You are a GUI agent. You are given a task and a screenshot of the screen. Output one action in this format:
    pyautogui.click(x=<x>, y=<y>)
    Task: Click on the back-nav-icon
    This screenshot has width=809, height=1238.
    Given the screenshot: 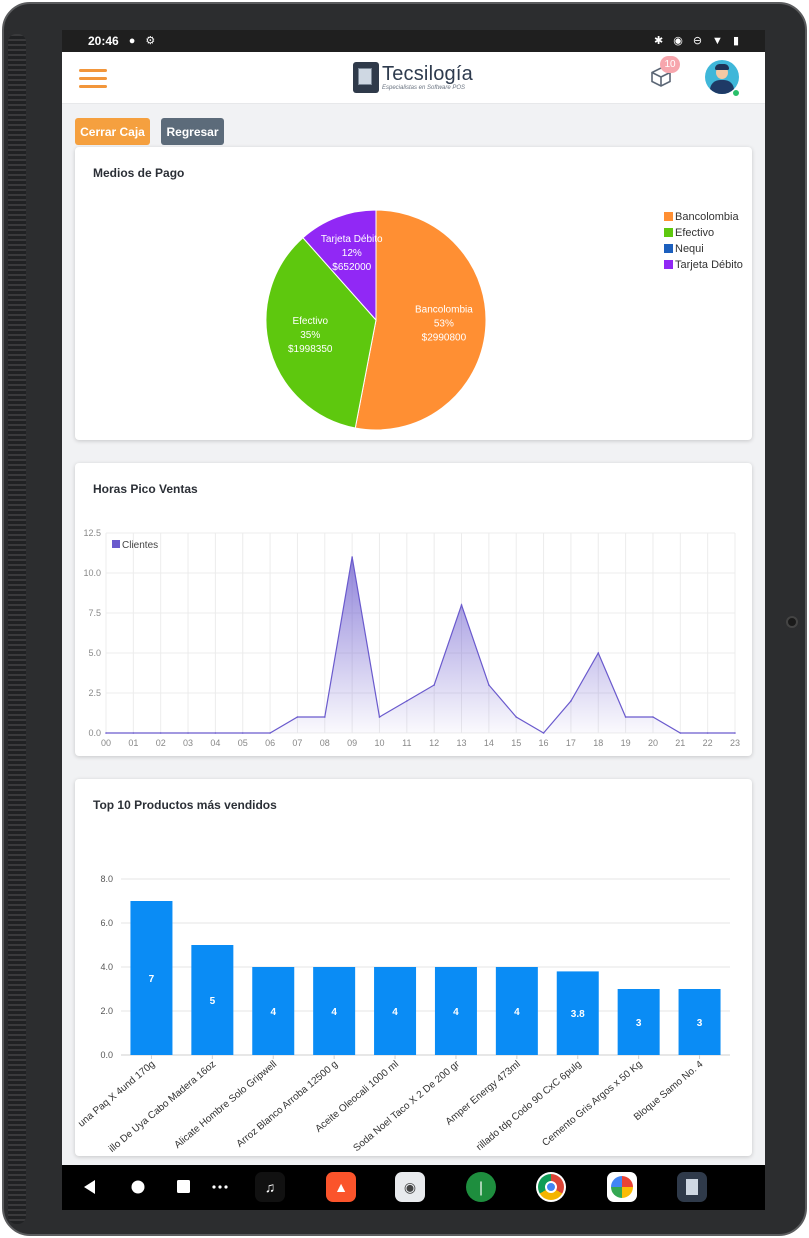 What is the action you would take?
    pyautogui.click(x=90, y=1187)
    